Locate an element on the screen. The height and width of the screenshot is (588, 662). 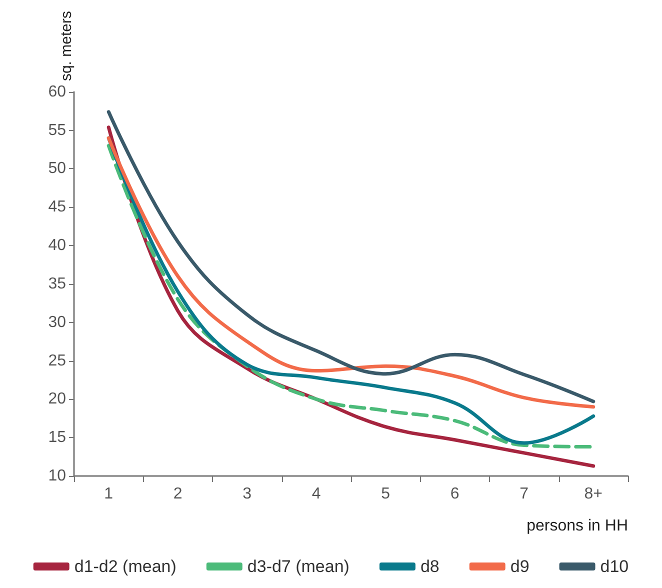
x-tick-label: 8+ is located at coordinates (593, 494).